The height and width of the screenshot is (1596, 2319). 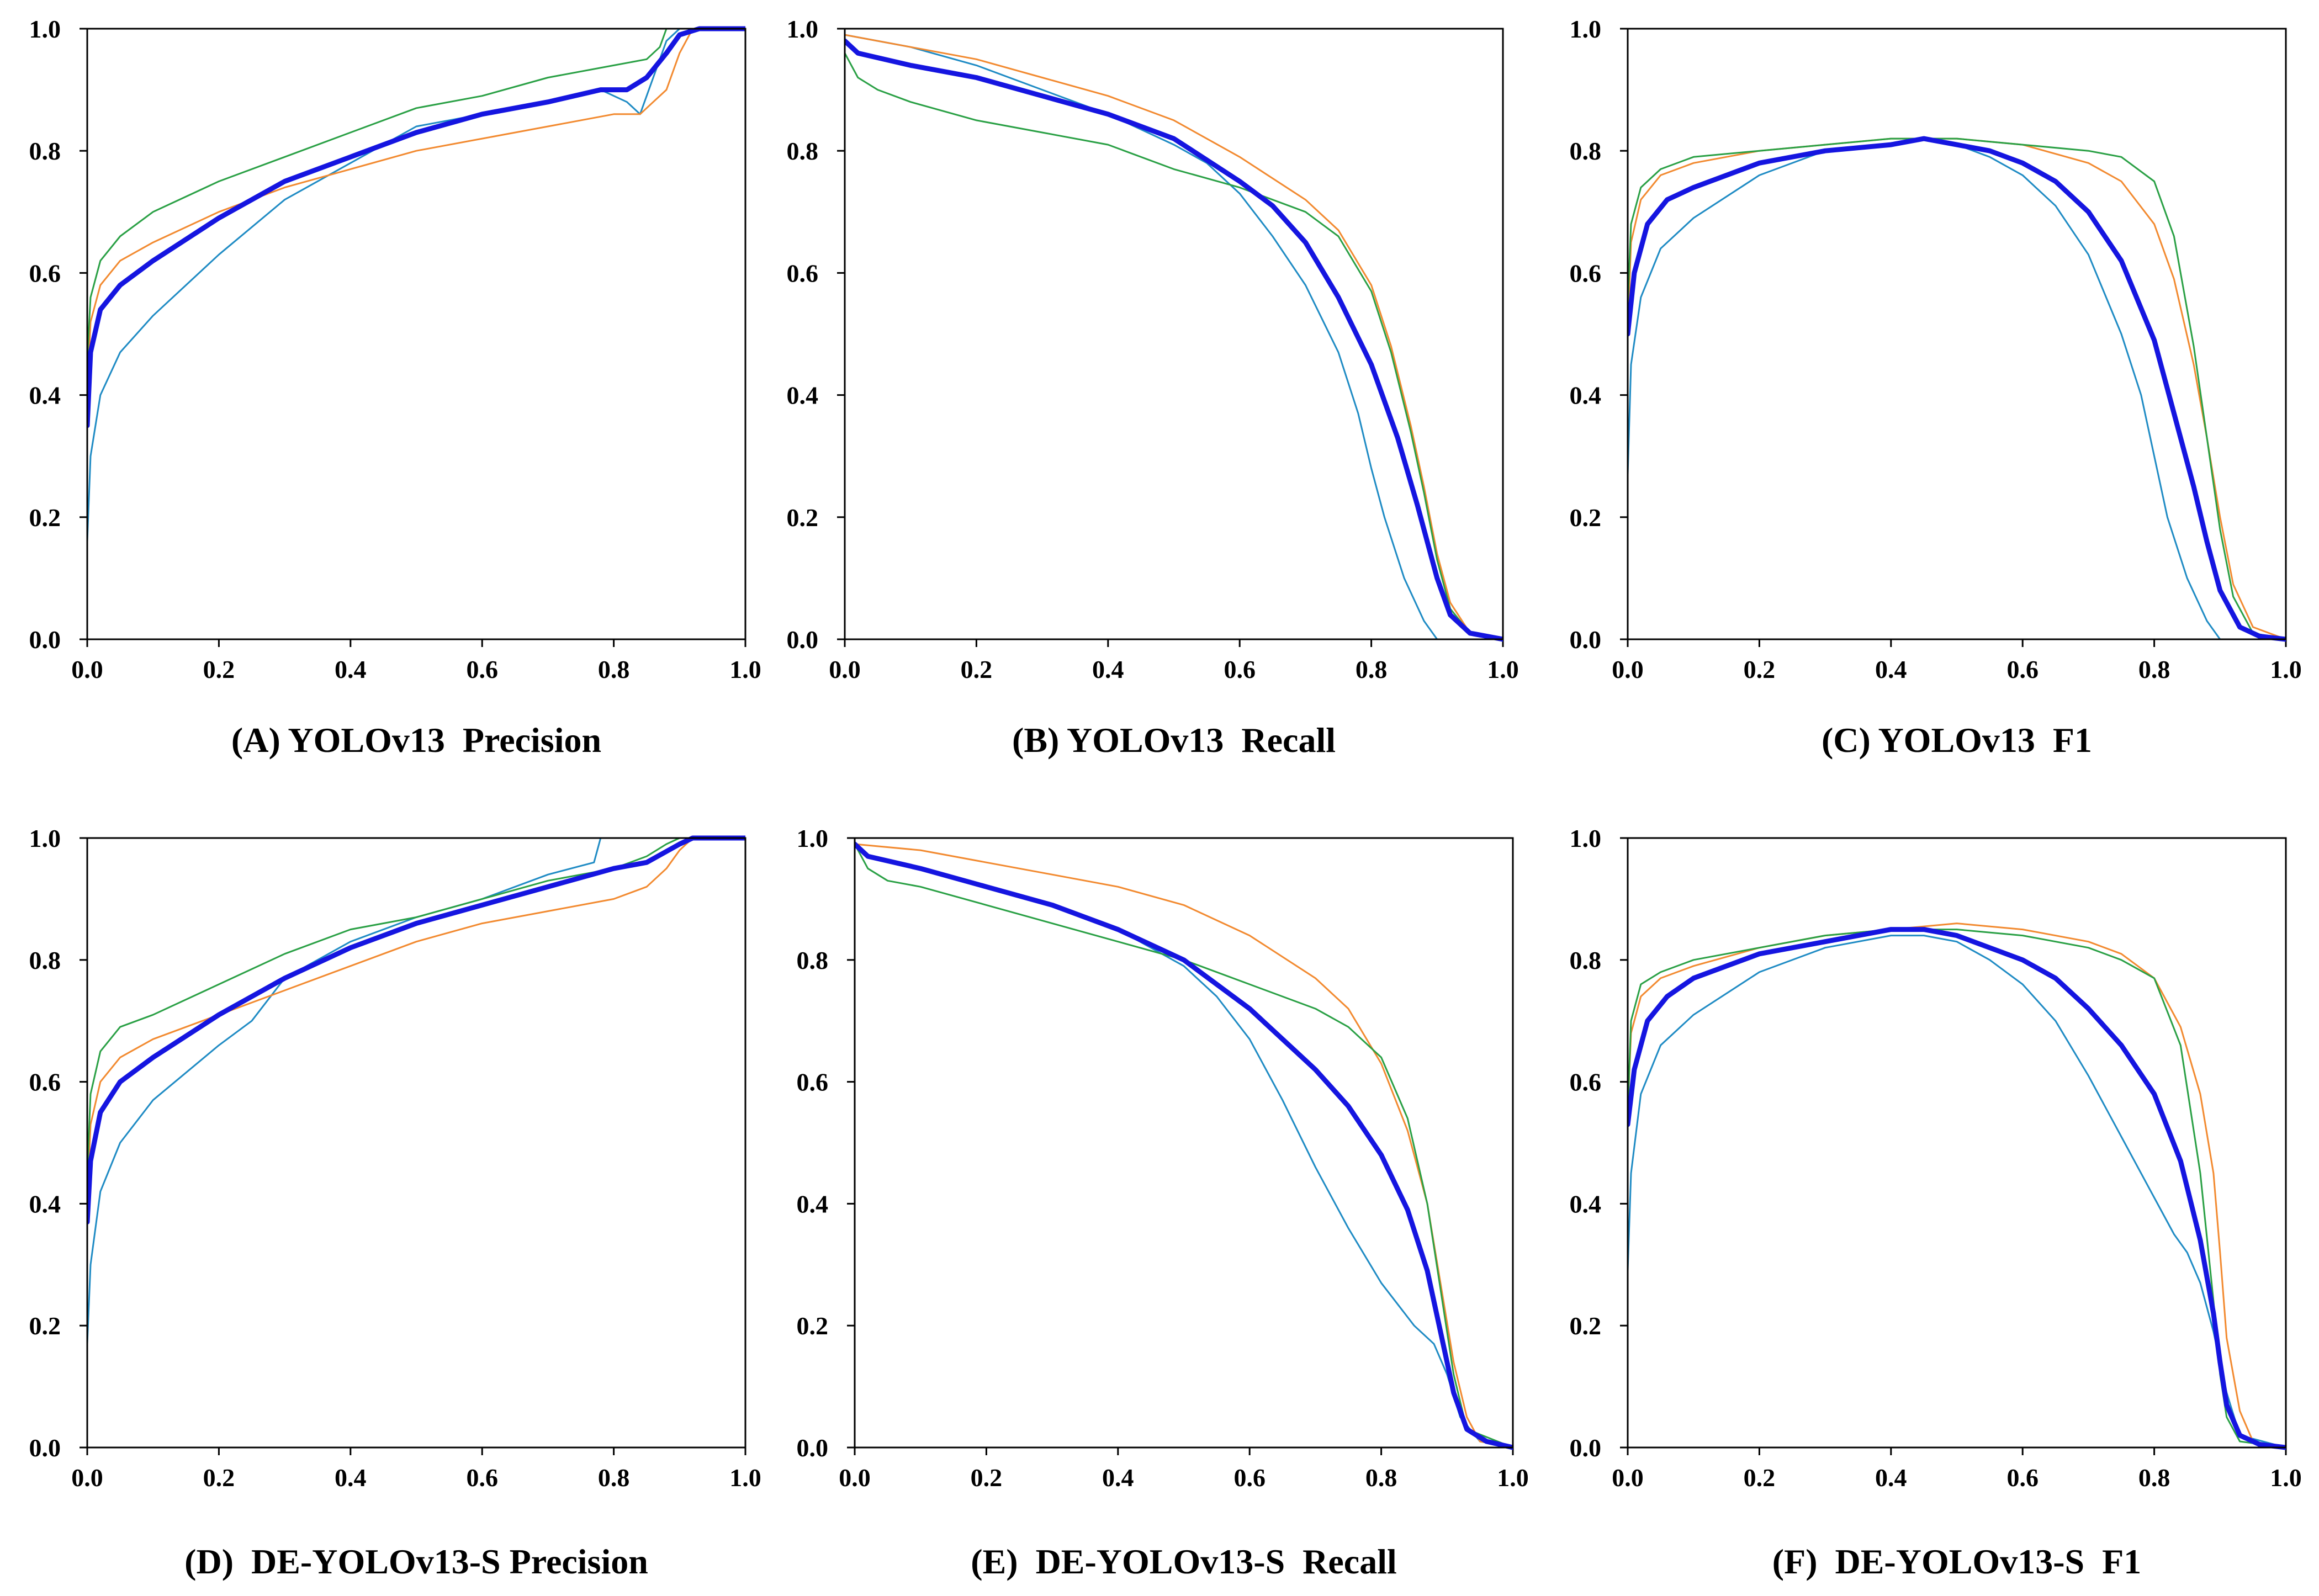 I want to click on y-tick-label-c-1: 0.2, so click(x=1586, y=517).